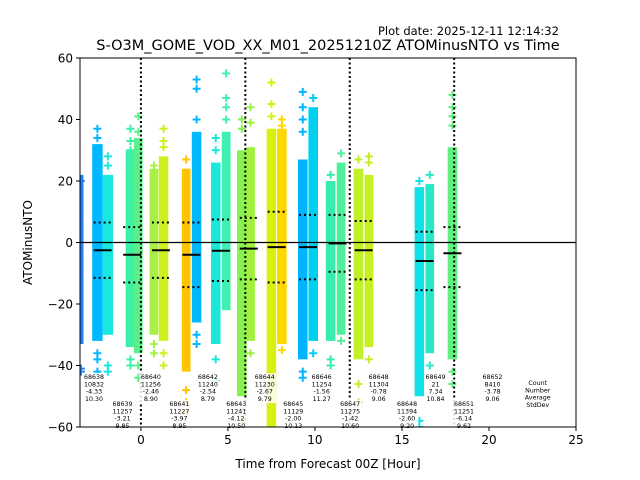  I want to click on stat-annotation-text: StdDev, so click(537, 405).